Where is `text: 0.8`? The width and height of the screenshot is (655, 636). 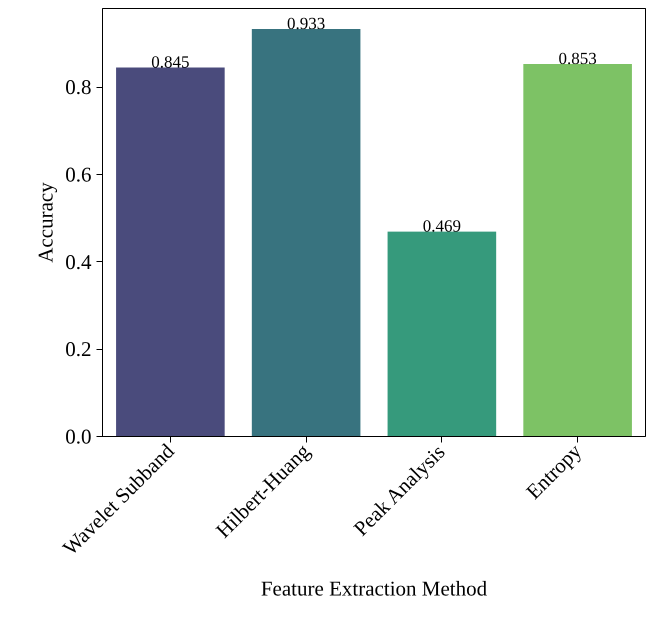 text: 0.8 is located at coordinates (78, 87).